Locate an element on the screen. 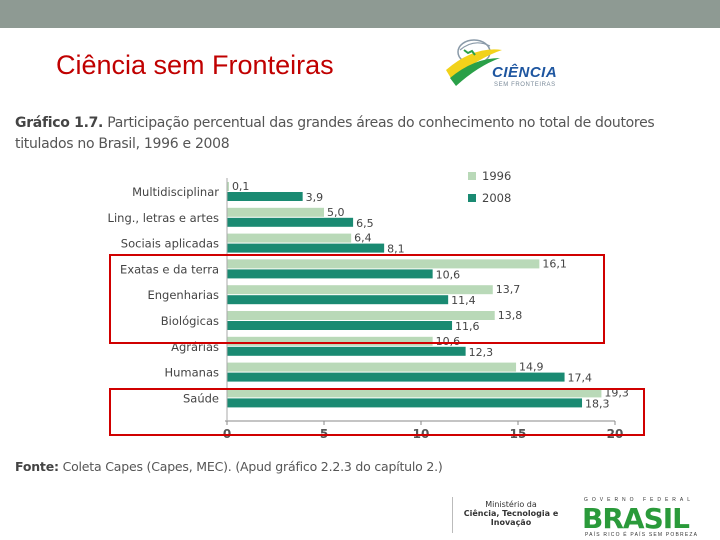 This screenshot has width=720, height=540. legend-label-2008: 2008 is located at coordinates (496, 198).